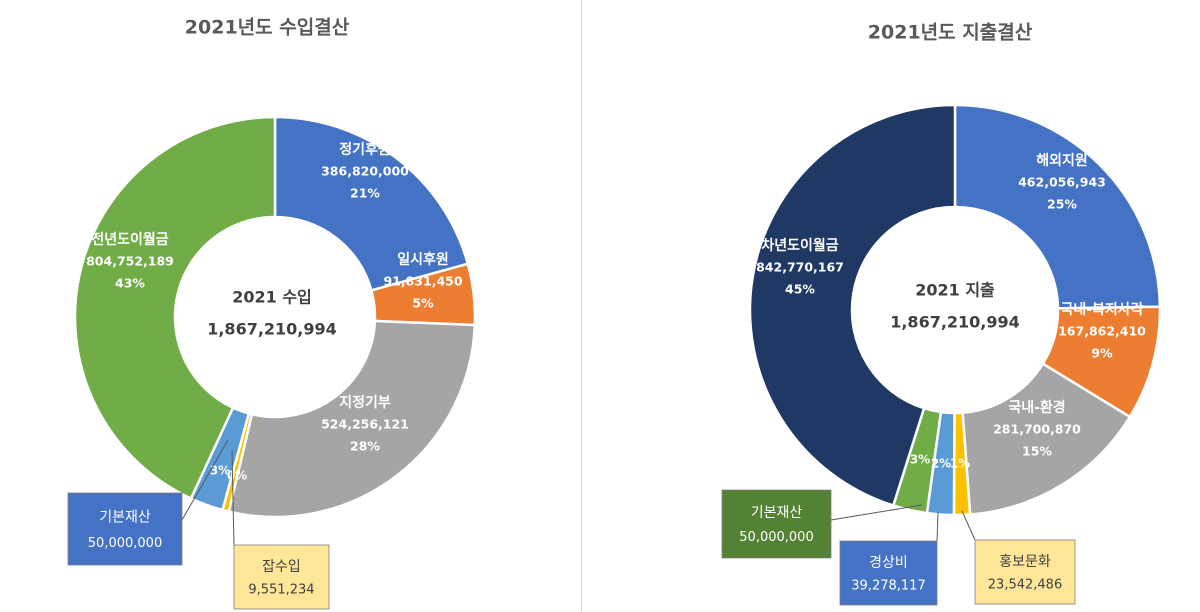  Describe the element at coordinates (888, 585) in the screenshot. I see `callout-label-value: 39,278,117` at that location.